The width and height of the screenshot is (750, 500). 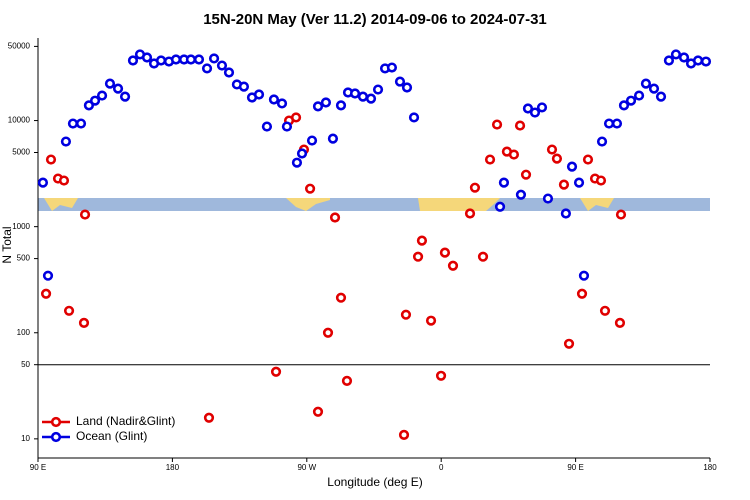 What do you see at coordinates (306, 467) in the screenshot?
I see `x-tick-label: 90 W` at bounding box center [306, 467].